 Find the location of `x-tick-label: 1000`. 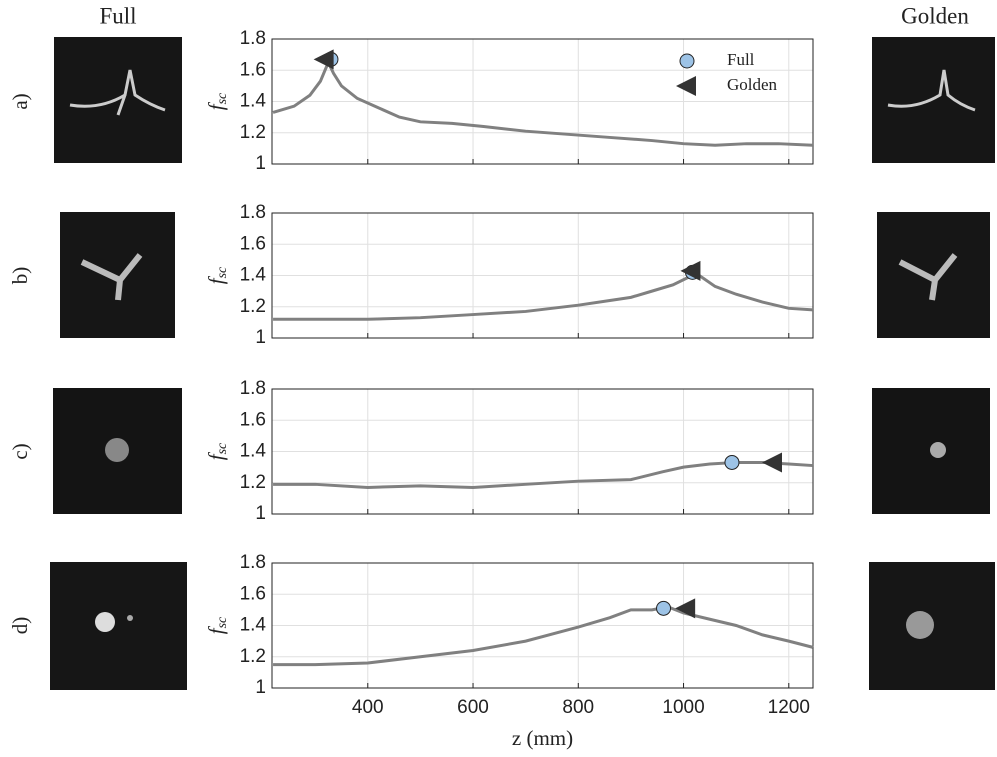

x-tick-label: 1000 is located at coordinates (683, 707).